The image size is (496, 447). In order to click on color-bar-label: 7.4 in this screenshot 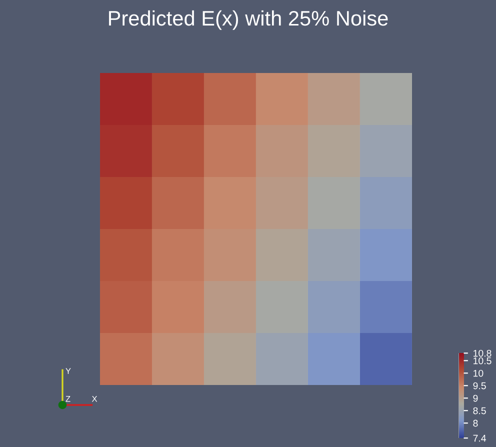, I will do `click(479, 438)`.